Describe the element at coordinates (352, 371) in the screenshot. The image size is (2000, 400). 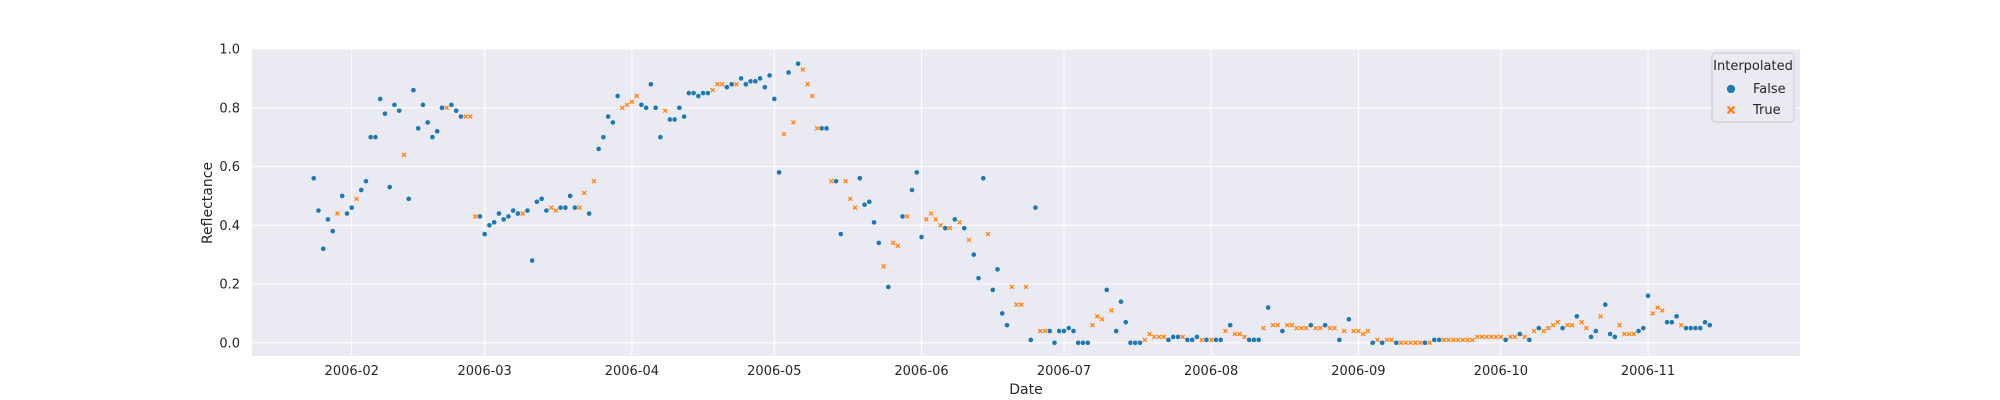
I see `x-tick-label: 2006-02` at that location.